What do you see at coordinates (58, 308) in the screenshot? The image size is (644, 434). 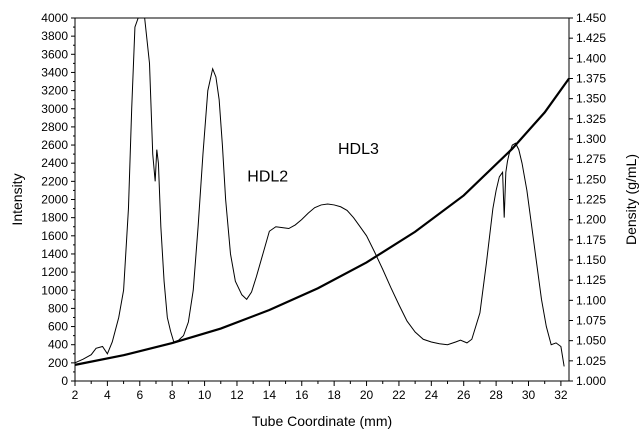 I see `y-tick-label: 800` at bounding box center [58, 308].